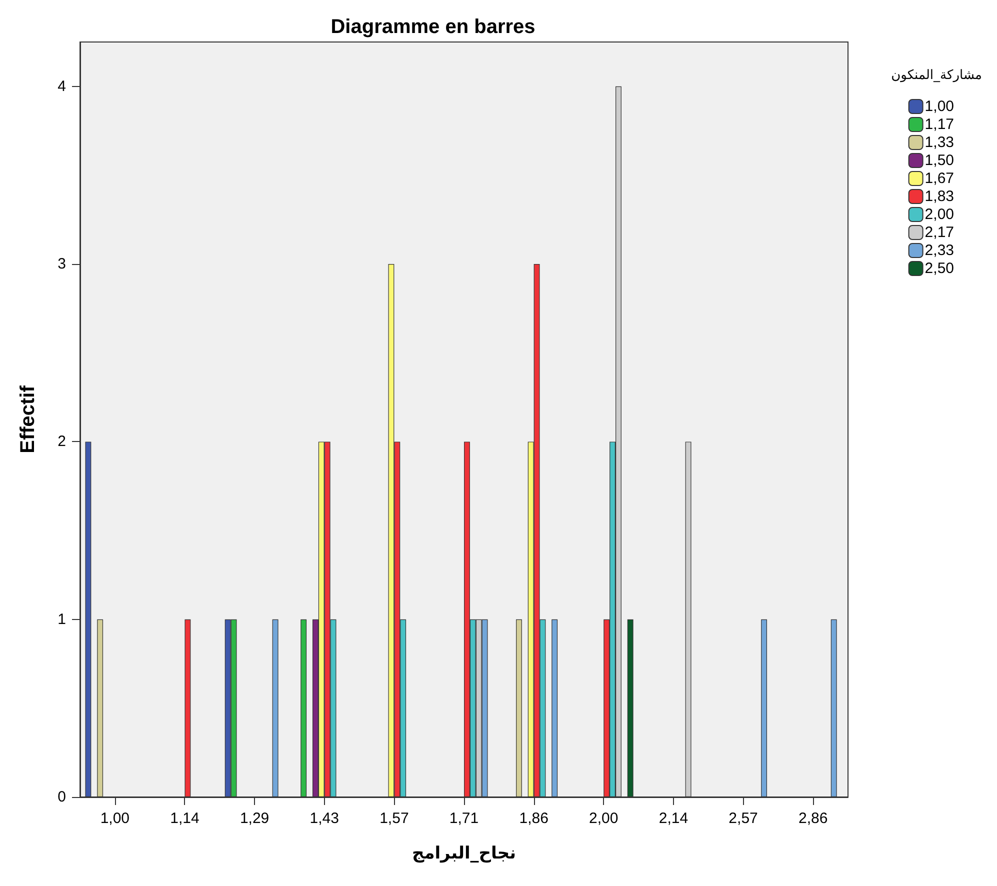 The width and height of the screenshot is (997, 886). I want to click on y-tick-label: 4, so click(62, 86).